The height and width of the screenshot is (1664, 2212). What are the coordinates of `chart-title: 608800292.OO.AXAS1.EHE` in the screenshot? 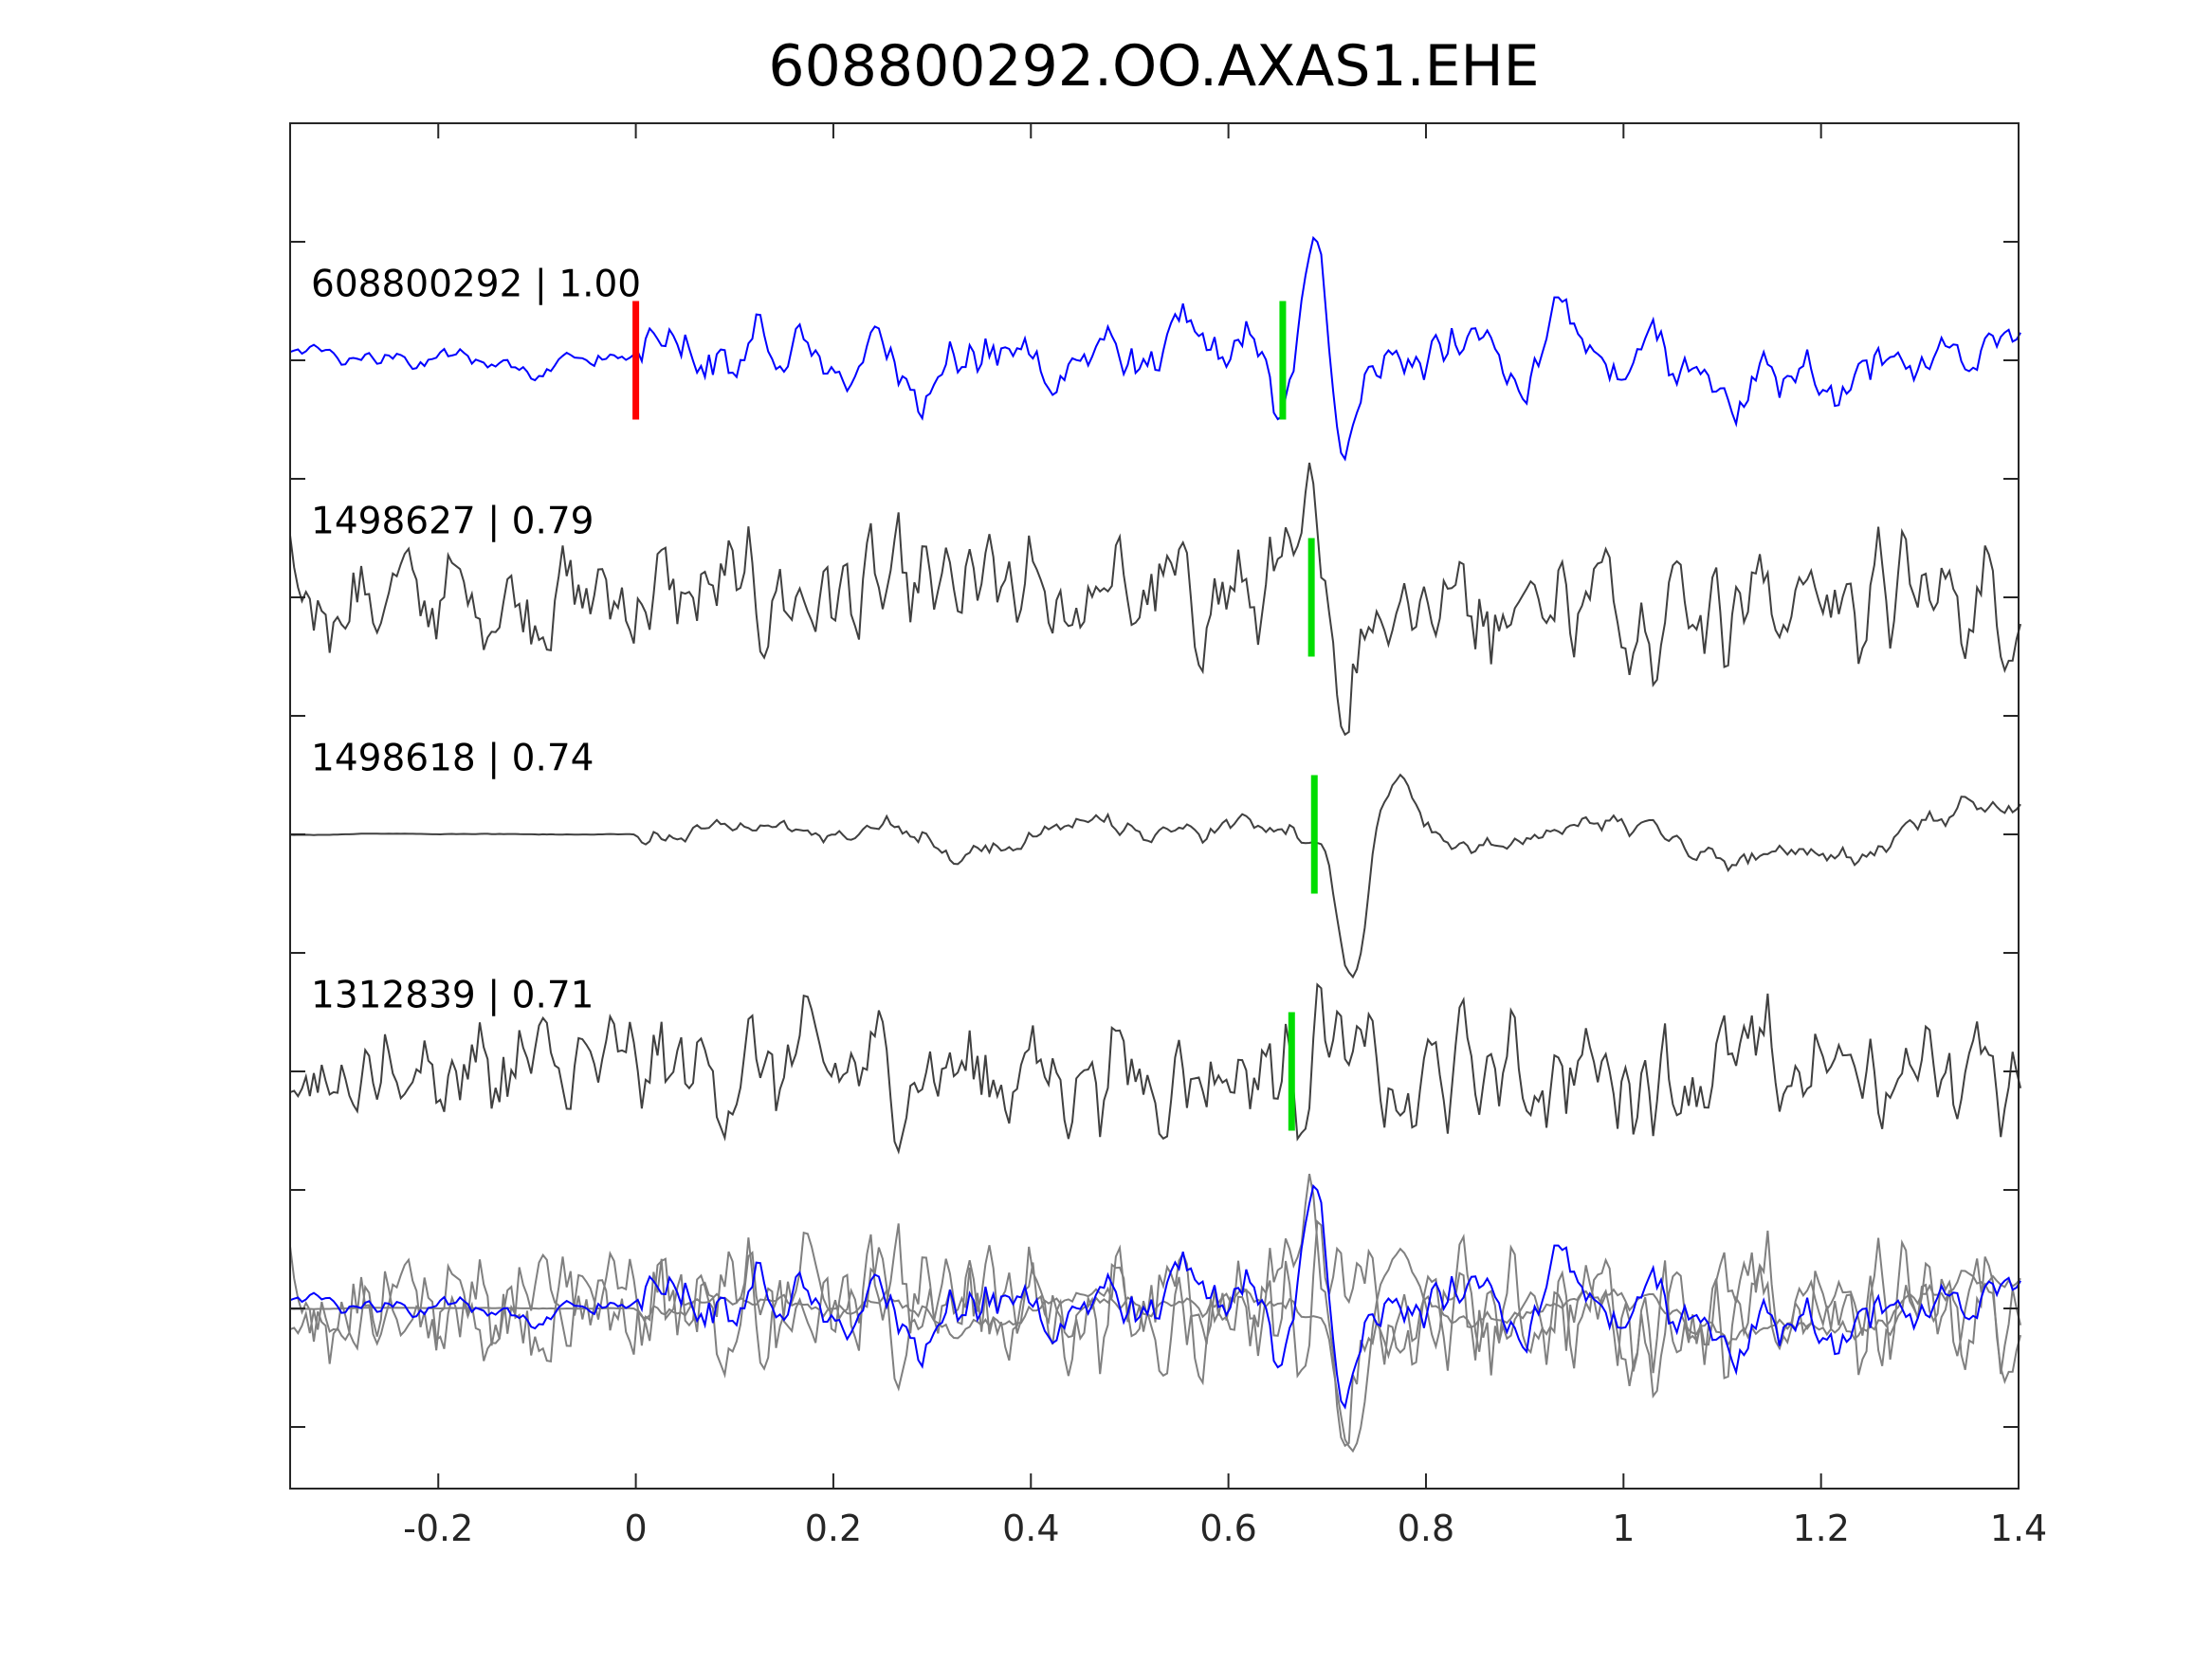 It's located at (1153, 66).